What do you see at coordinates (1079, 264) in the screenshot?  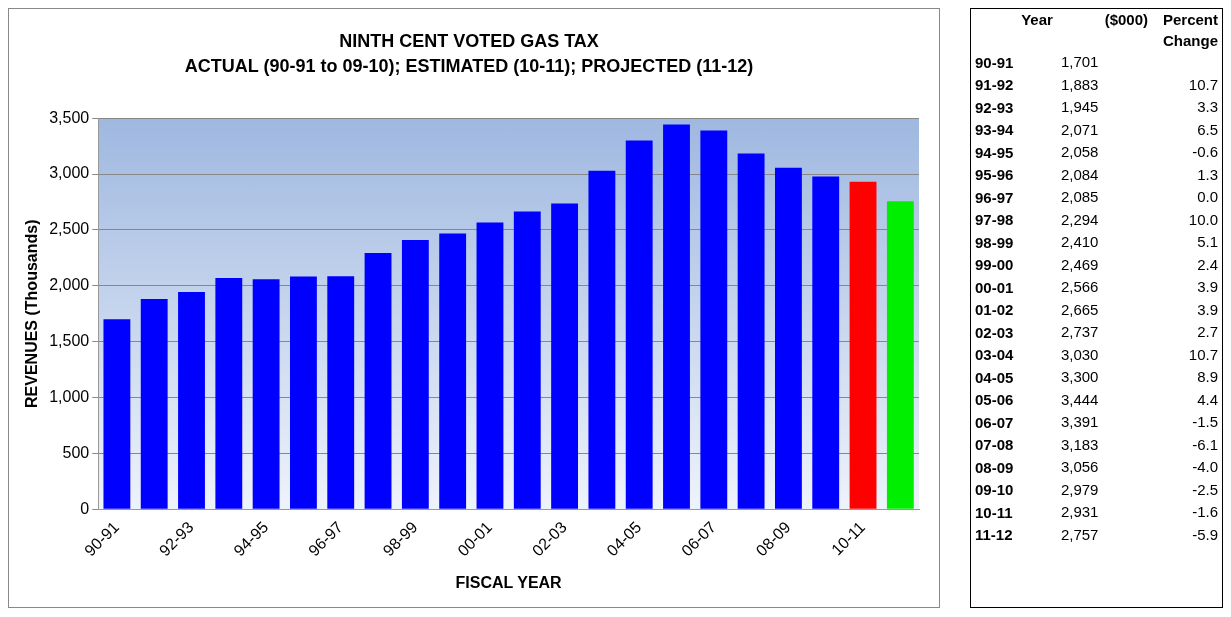 I see `data-label: 2,469` at bounding box center [1079, 264].